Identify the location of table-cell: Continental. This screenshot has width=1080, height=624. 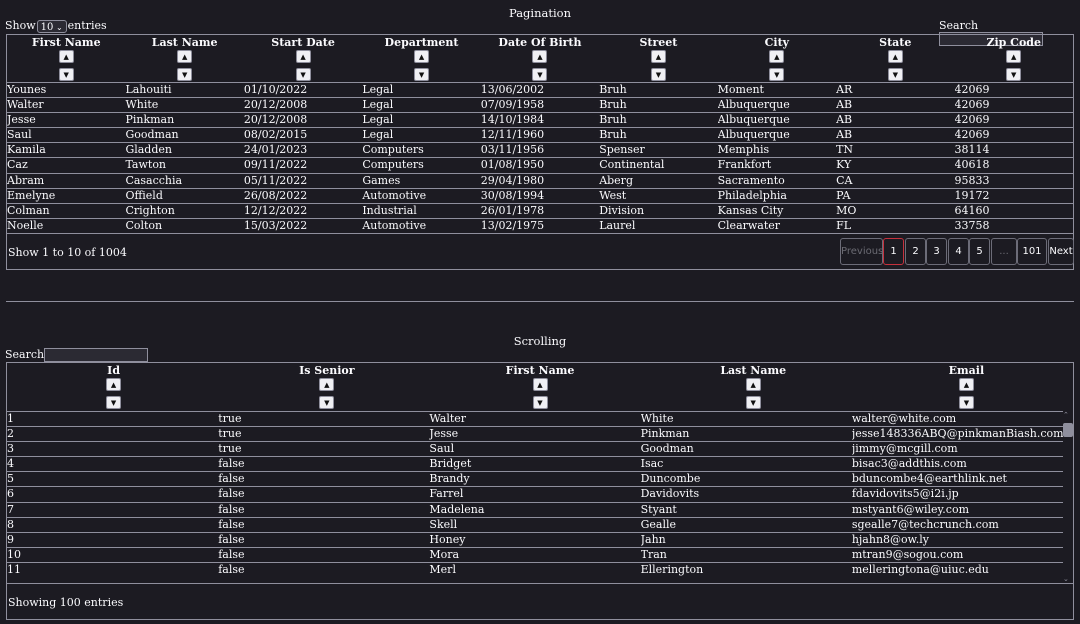
(632, 165).